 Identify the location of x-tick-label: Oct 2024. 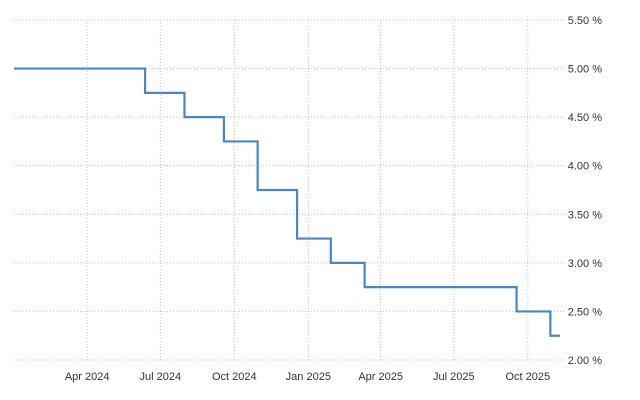
(234, 377).